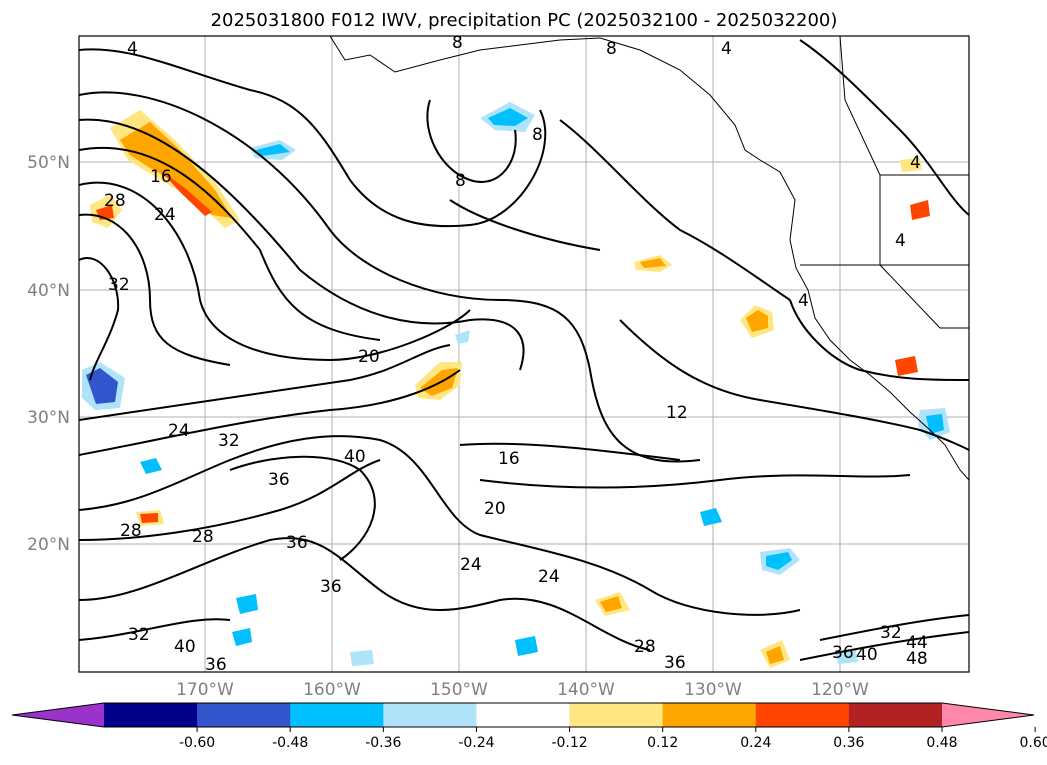 The width and height of the screenshot is (1047, 765). What do you see at coordinates (941, 743) in the screenshot?
I see `colorbar-tick-label: 0.48` at bounding box center [941, 743].